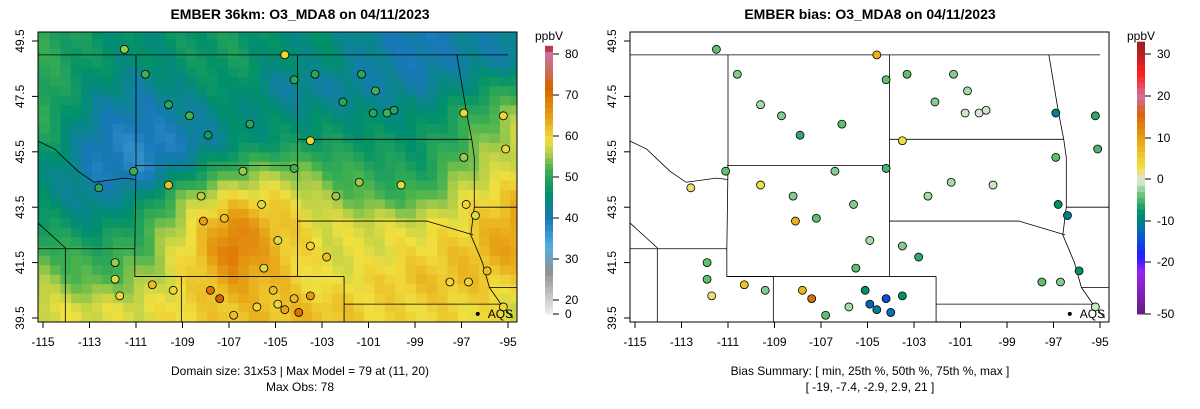  Describe the element at coordinates (612, 152) in the screenshot. I see `y-tick-label: 45.5` at that location.